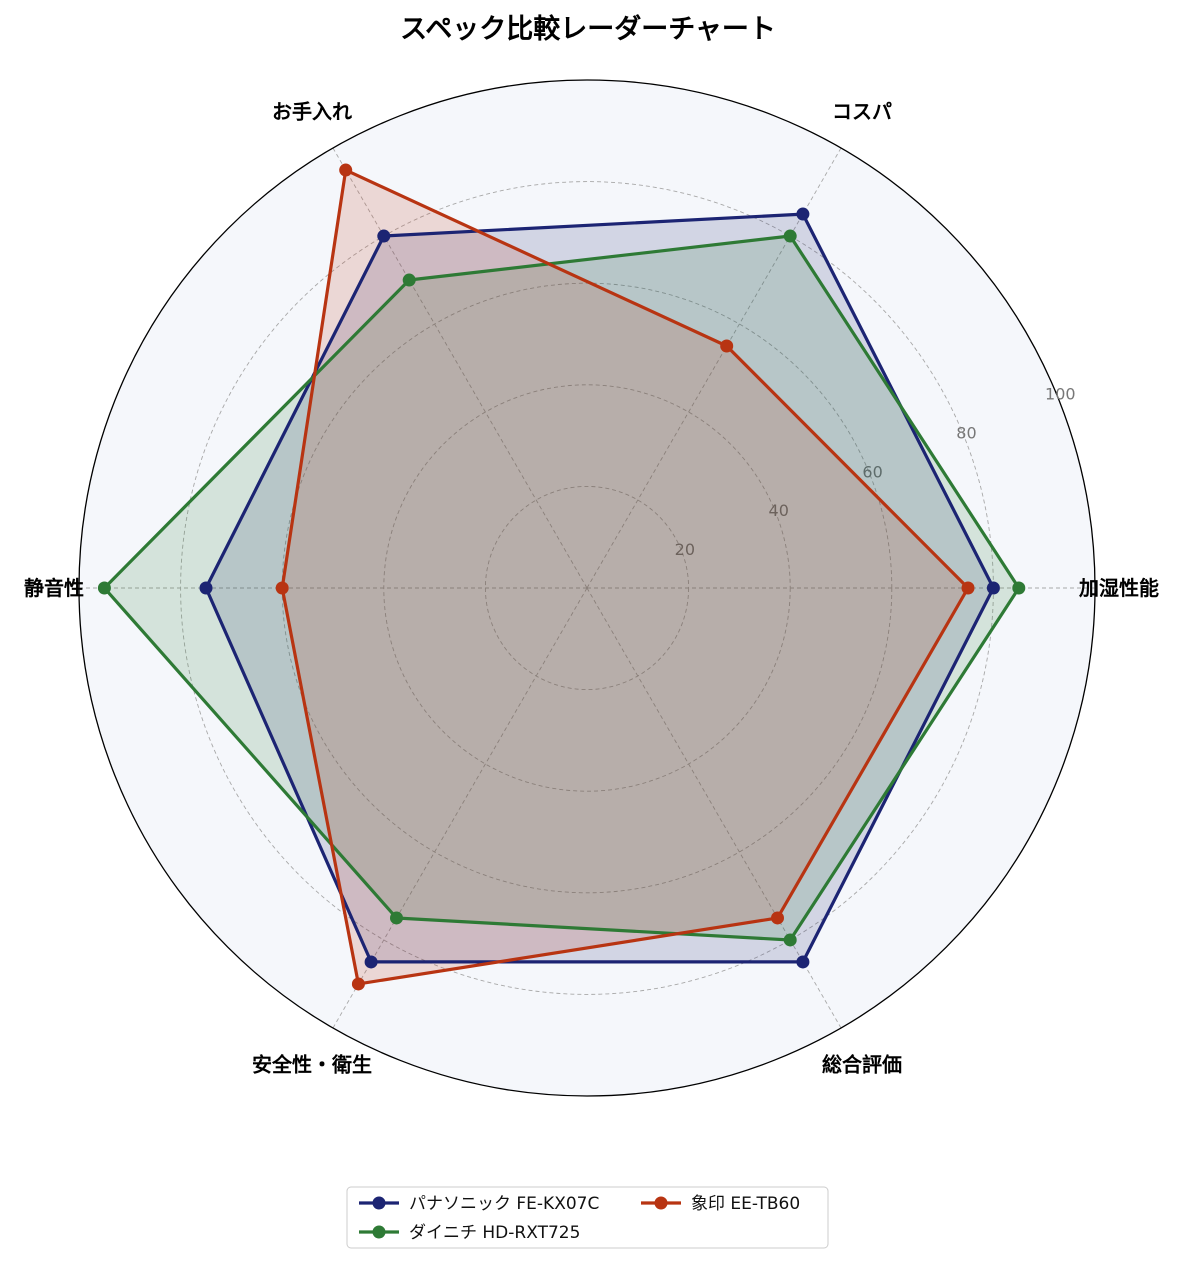 This screenshot has width=1185, height=1264. What do you see at coordinates (312, 112) in the screenshot?
I see `axis-label-3: お手入れ` at bounding box center [312, 112].